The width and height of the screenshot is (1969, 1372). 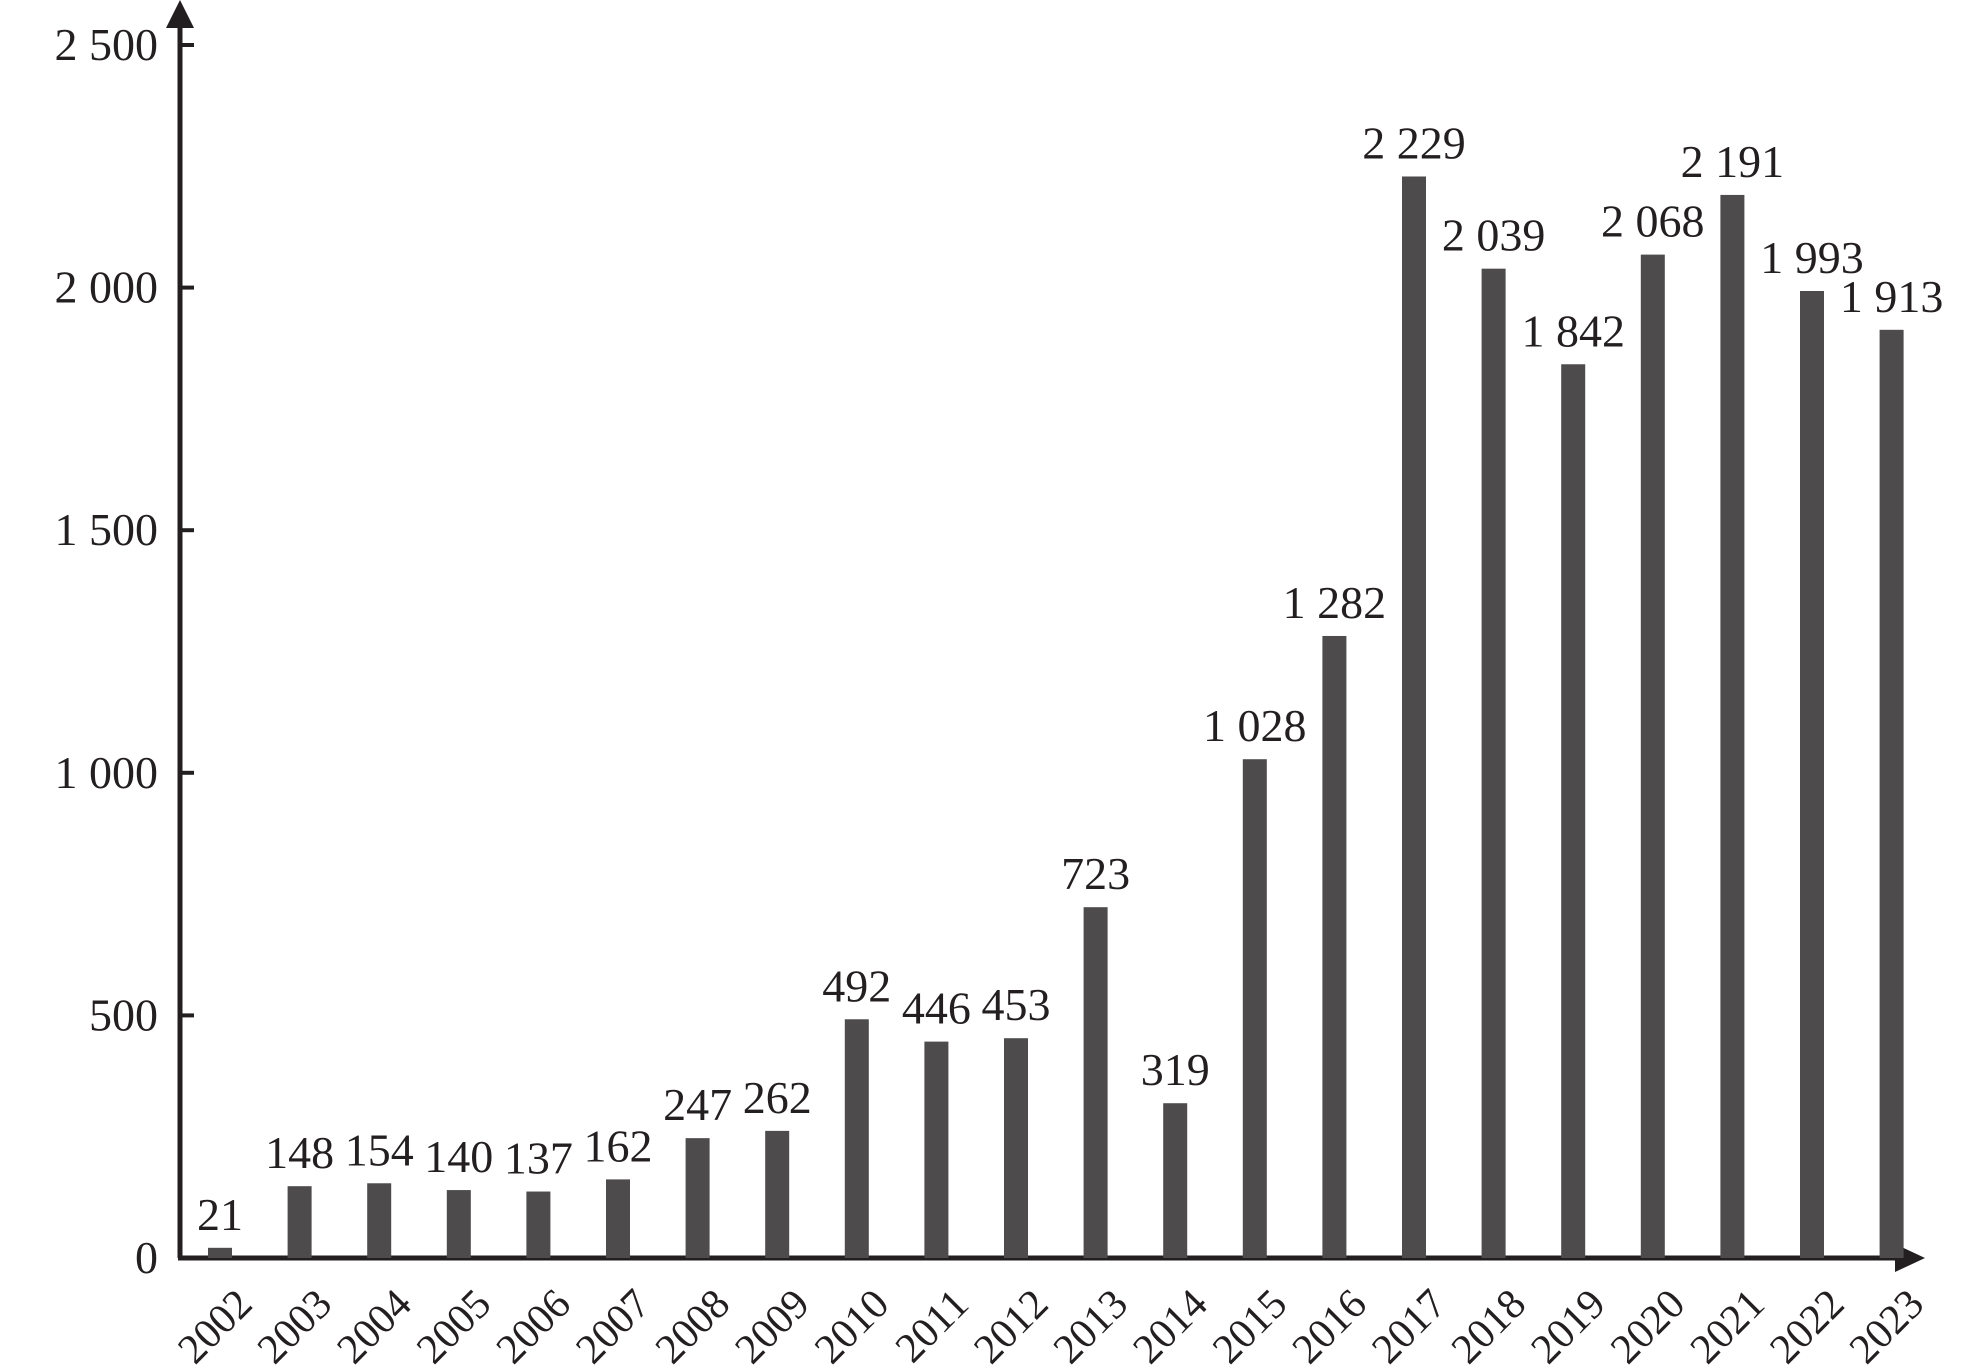 I want to click on bar-2017, so click(x=1414, y=717).